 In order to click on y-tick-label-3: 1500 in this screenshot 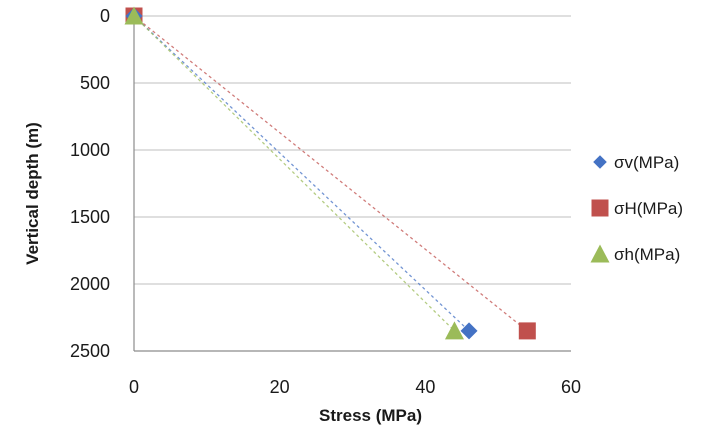, I will do `click(90, 217)`.